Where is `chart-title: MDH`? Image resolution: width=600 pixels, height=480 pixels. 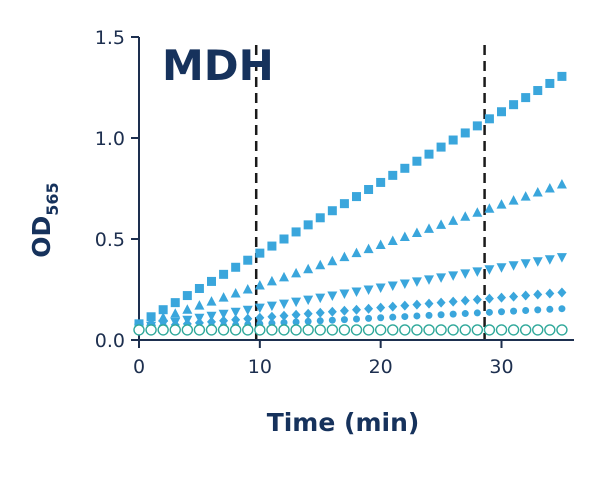 chart-title: MDH is located at coordinates (218, 65).